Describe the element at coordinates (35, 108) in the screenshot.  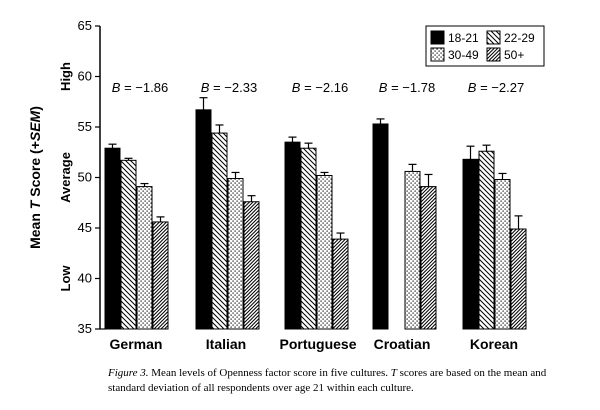
I see `y-axis-label-part: )` at that location.